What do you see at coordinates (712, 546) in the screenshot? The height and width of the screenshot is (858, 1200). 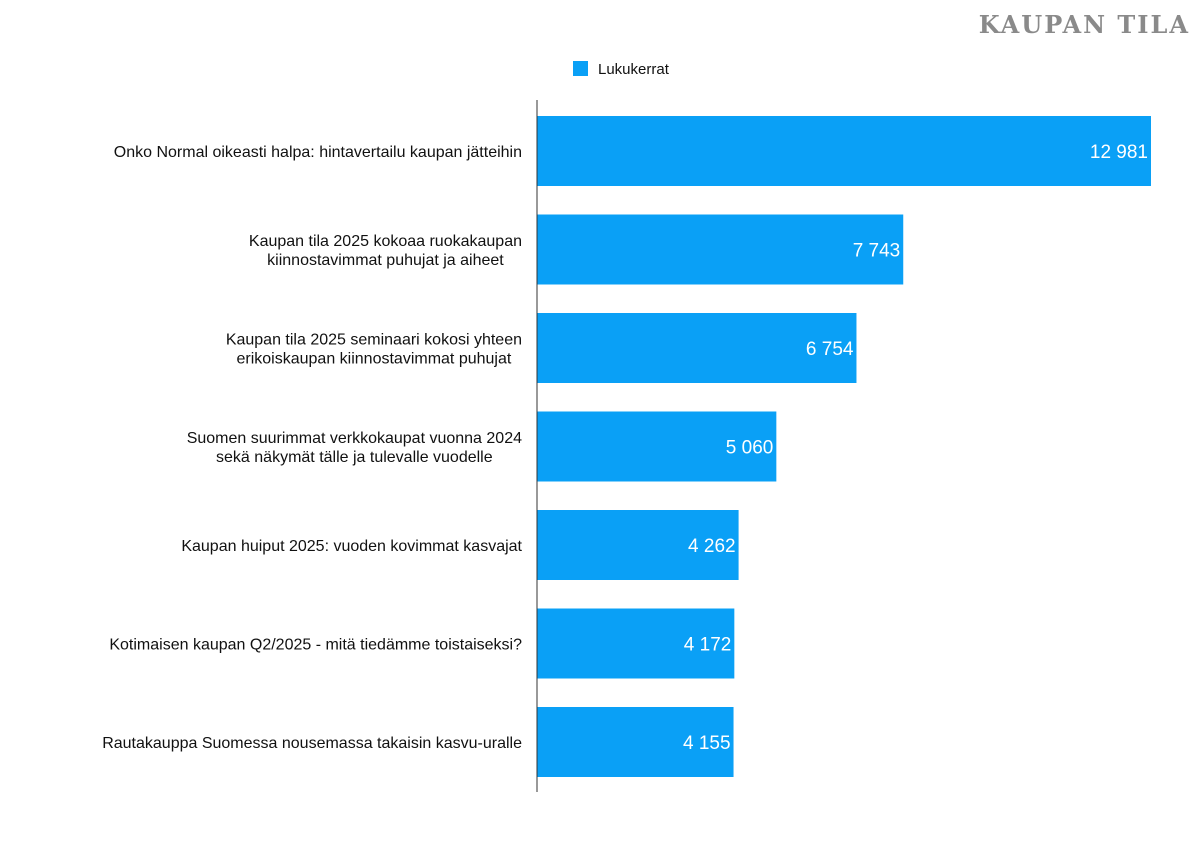 I see `value-label-5: 4 262` at bounding box center [712, 546].